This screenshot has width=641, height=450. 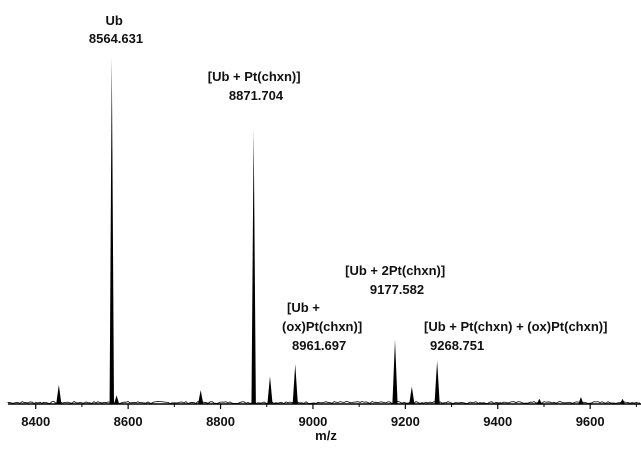 I want to click on x-tick-label: 8400, so click(x=35, y=421).